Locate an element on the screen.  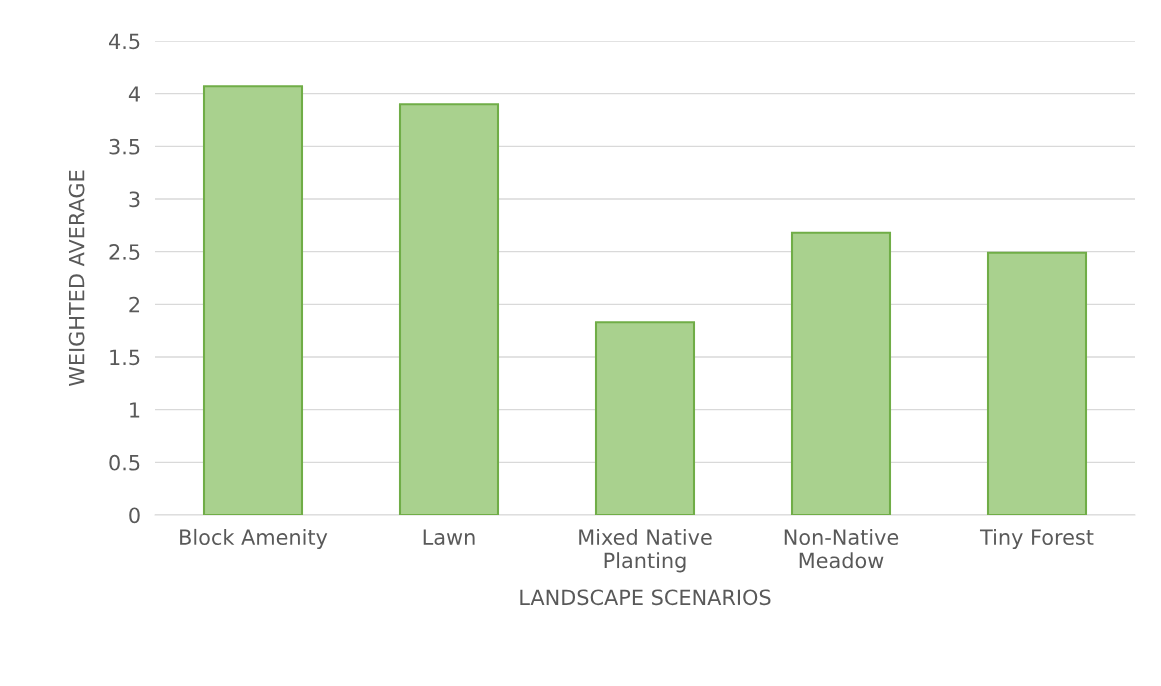
y-axis-title: WEIGHTED AVERAGE is located at coordinates (76, 278).